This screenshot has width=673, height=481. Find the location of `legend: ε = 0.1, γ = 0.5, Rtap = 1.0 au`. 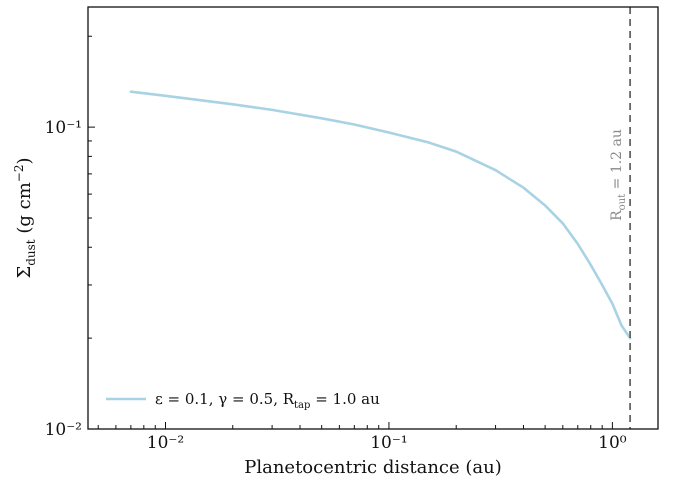

legend: ε = 0.1, γ = 0.5, Rtap = 1.0 au is located at coordinates (243, 400).